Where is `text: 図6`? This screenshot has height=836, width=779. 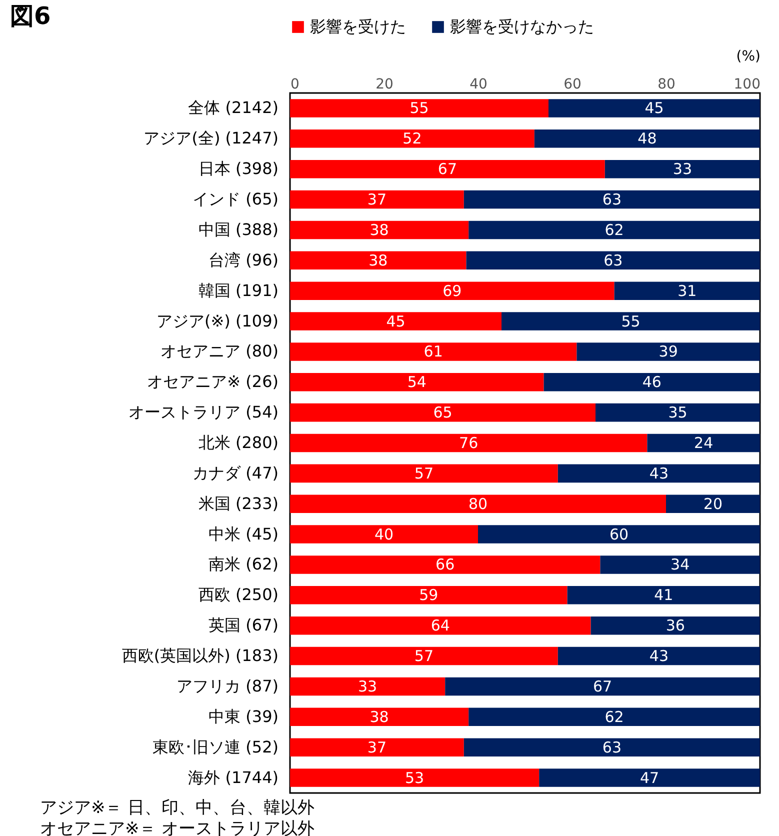
text: 図6 is located at coordinates (30, 16).